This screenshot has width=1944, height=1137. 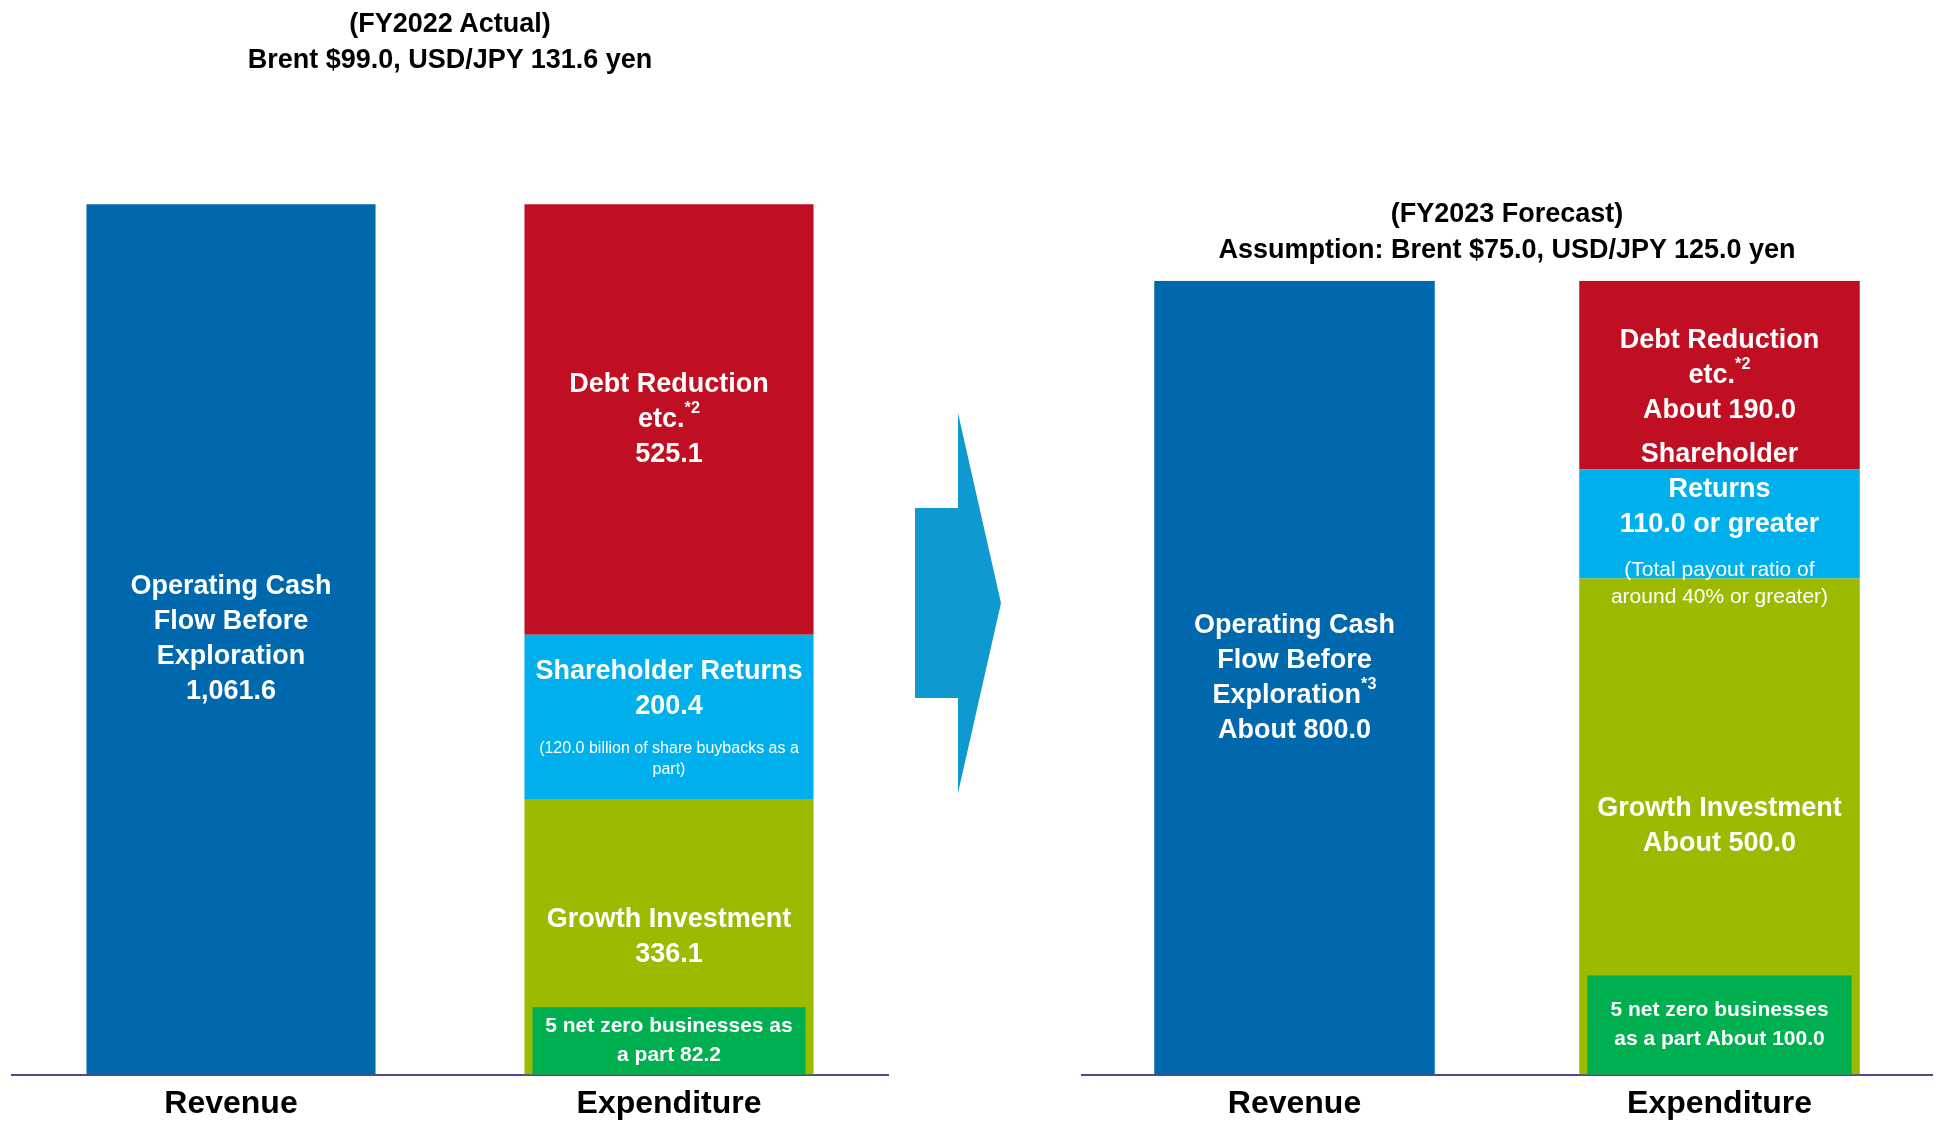 What do you see at coordinates (669, 705) in the screenshot?
I see `data-label: 200.4` at bounding box center [669, 705].